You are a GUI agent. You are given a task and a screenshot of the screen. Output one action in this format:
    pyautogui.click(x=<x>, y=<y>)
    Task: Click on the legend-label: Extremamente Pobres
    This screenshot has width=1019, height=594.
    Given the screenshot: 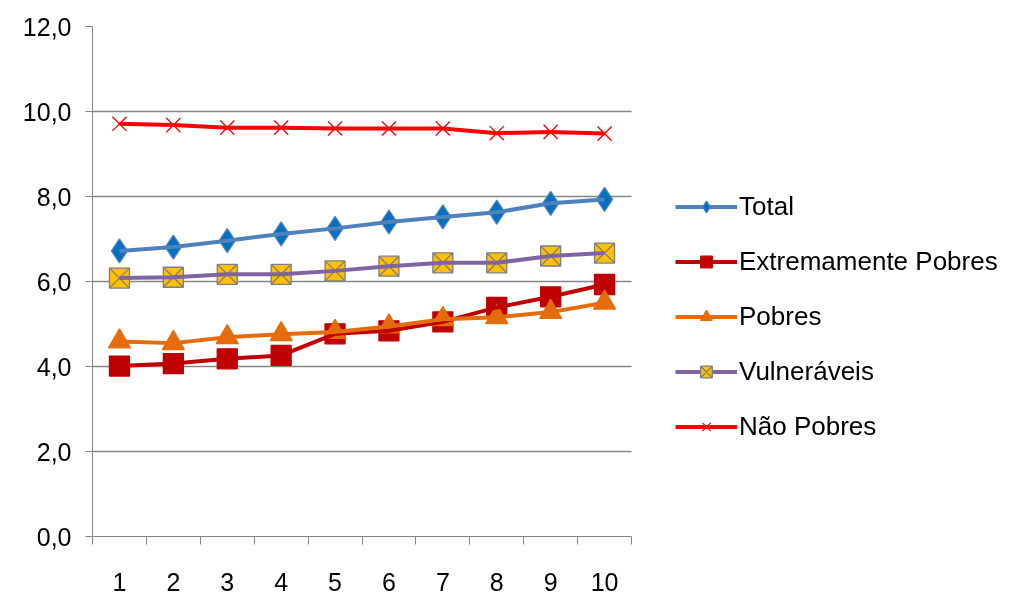 What is the action you would take?
    pyautogui.click(x=868, y=261)
    